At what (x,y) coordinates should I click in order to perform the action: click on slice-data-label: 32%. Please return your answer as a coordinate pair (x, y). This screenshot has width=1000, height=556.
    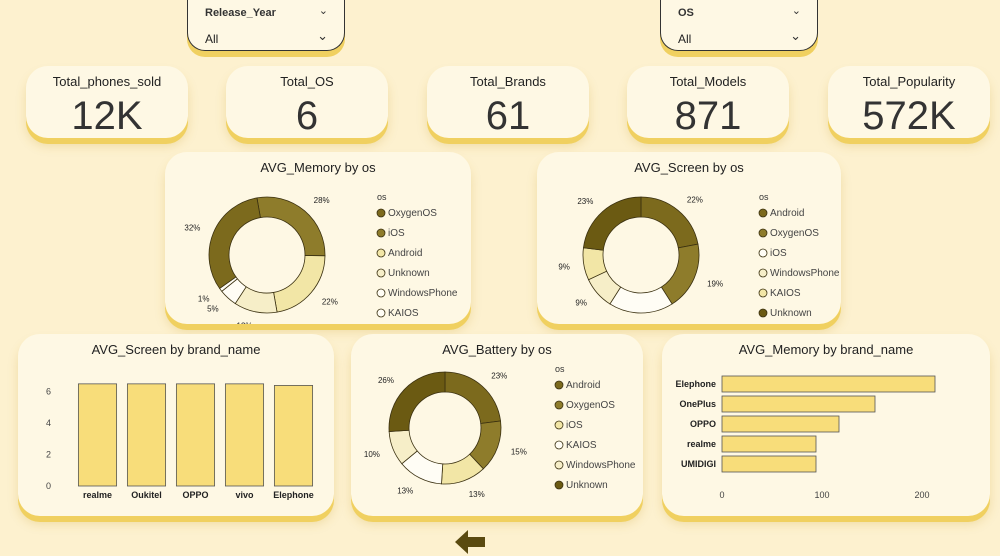
    Looking at the image, I should click on (192, 228).